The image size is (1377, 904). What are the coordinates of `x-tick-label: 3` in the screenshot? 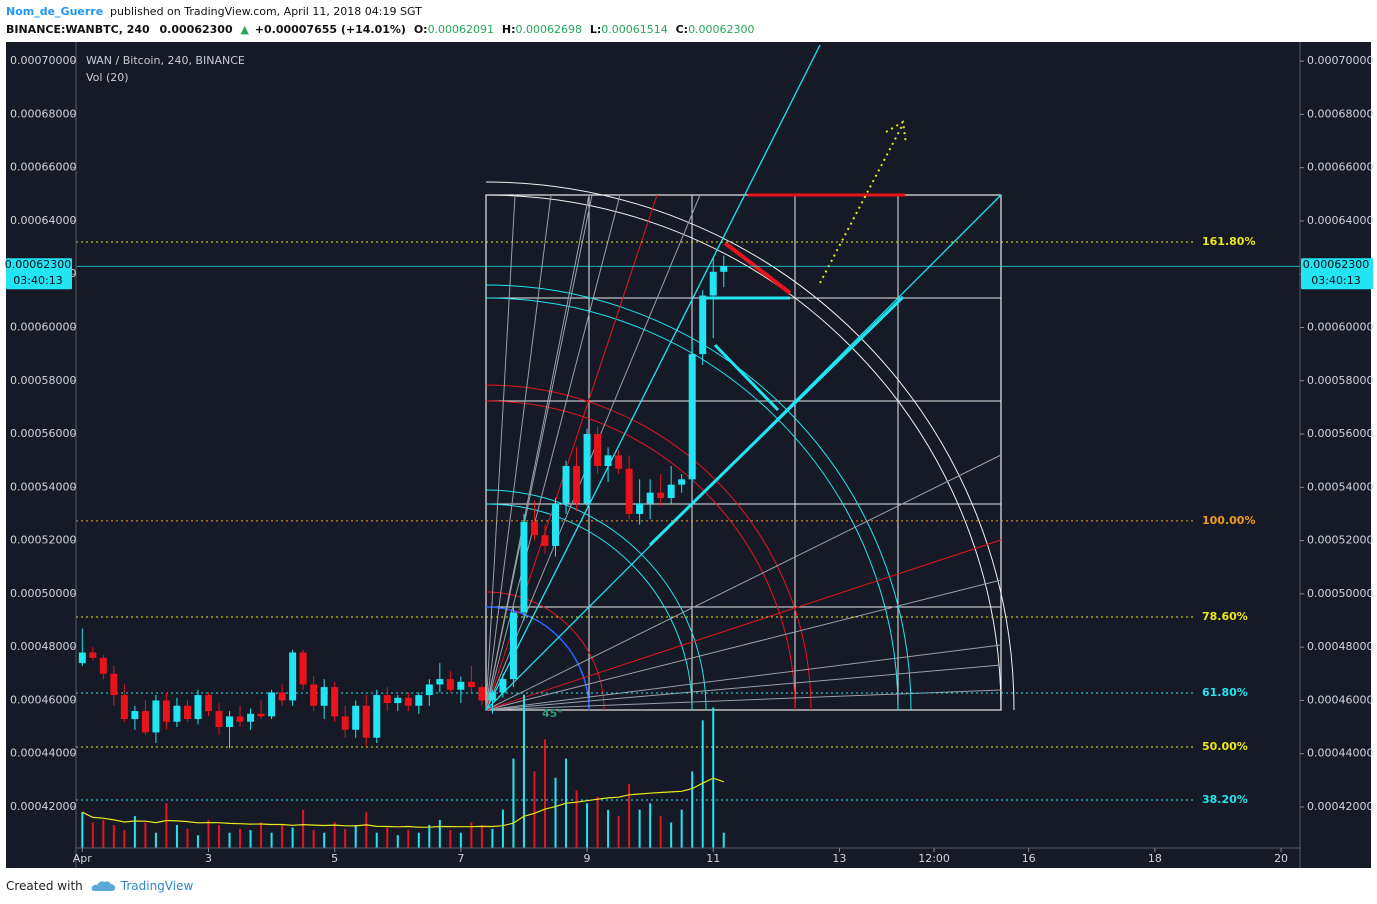 It's located at (208, 858).